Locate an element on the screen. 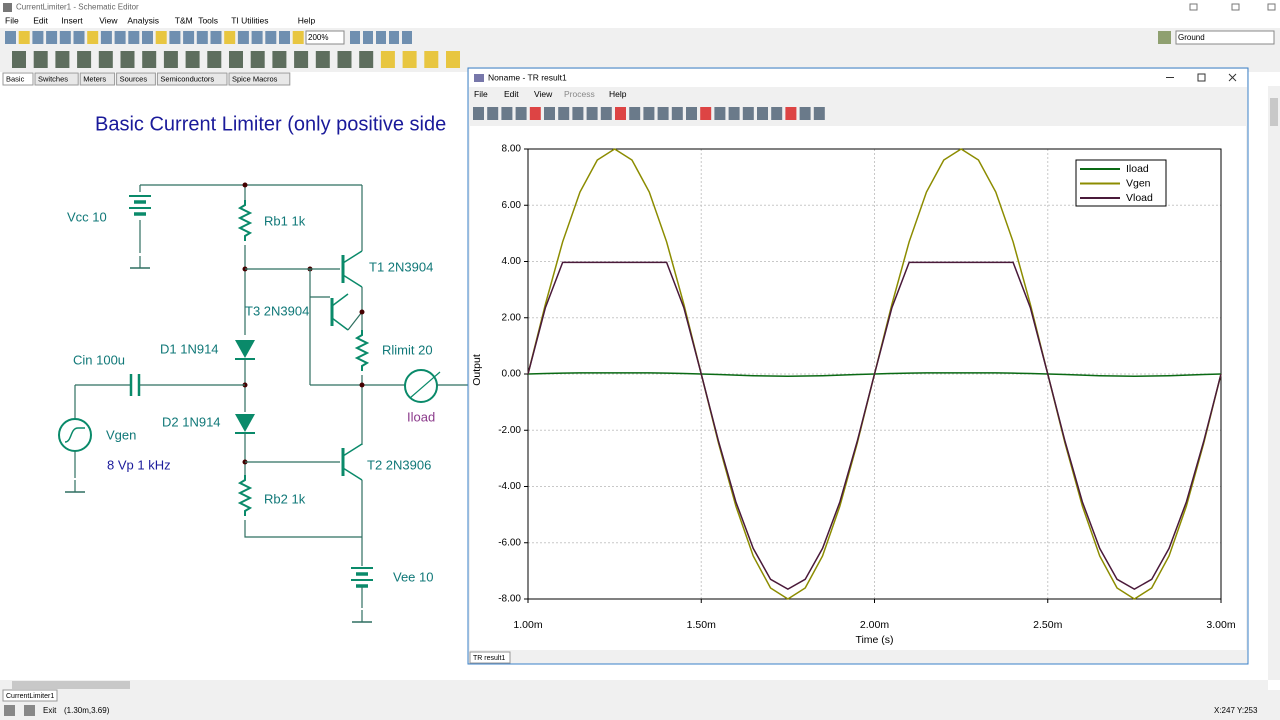 The image size is (1280, 720). minimize-button is located at coordinates (1193, 7).